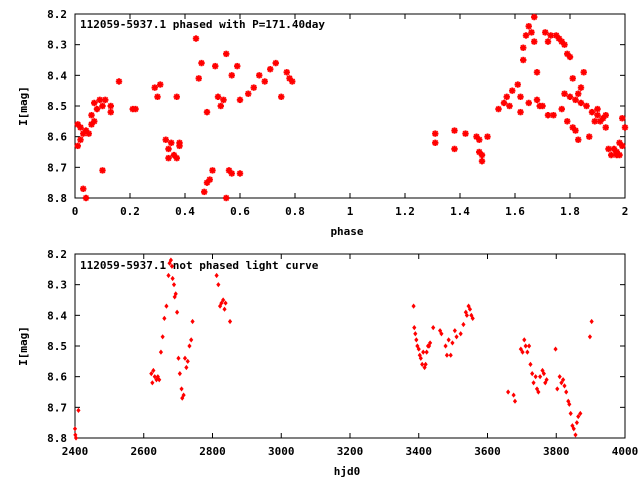 This screenshot has width=640, height=480. What do you see at coordinates (295, 211) in the screenshot?
I see `x-tick-label: 0.8` at bounding box center [295, 211].